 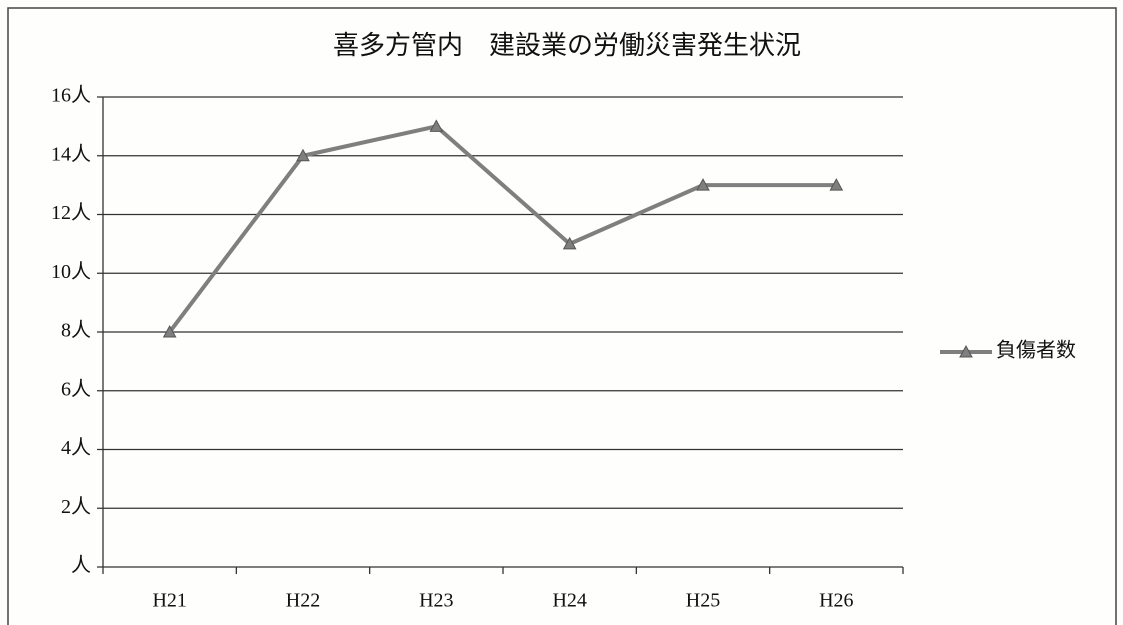 What do you see at coordinates (1036, 350) in the screenshot?
I see `legend-label: 負傷者数` at bounding box center [1036, 350].